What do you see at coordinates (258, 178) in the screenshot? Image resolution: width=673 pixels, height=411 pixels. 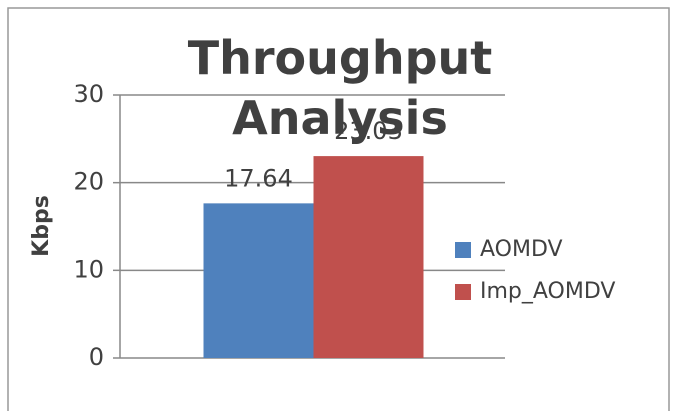 I see `data-label: 17.64` at bounding box center [258, 178].